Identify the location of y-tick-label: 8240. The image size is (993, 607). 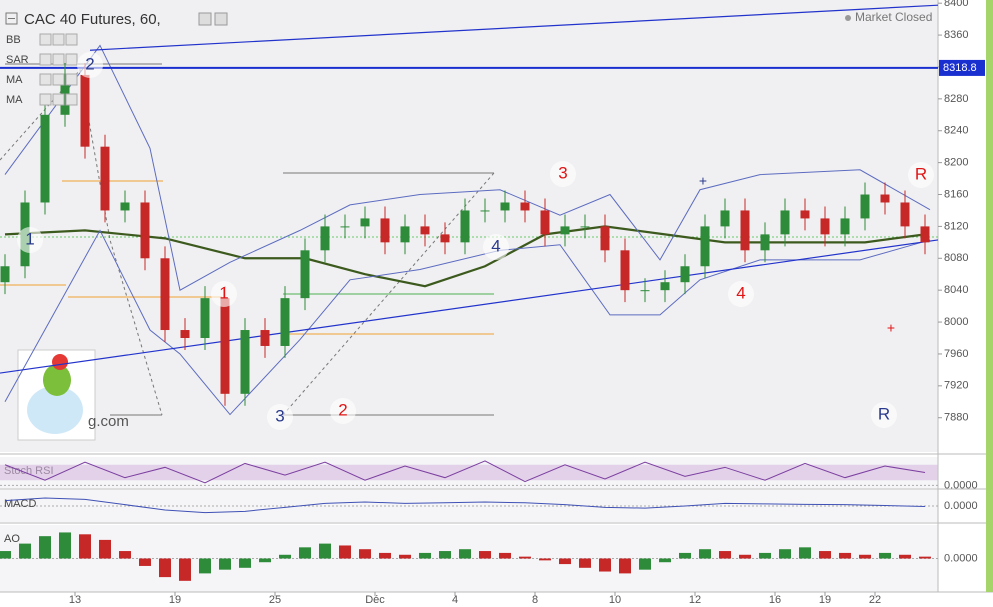
(956, 131).